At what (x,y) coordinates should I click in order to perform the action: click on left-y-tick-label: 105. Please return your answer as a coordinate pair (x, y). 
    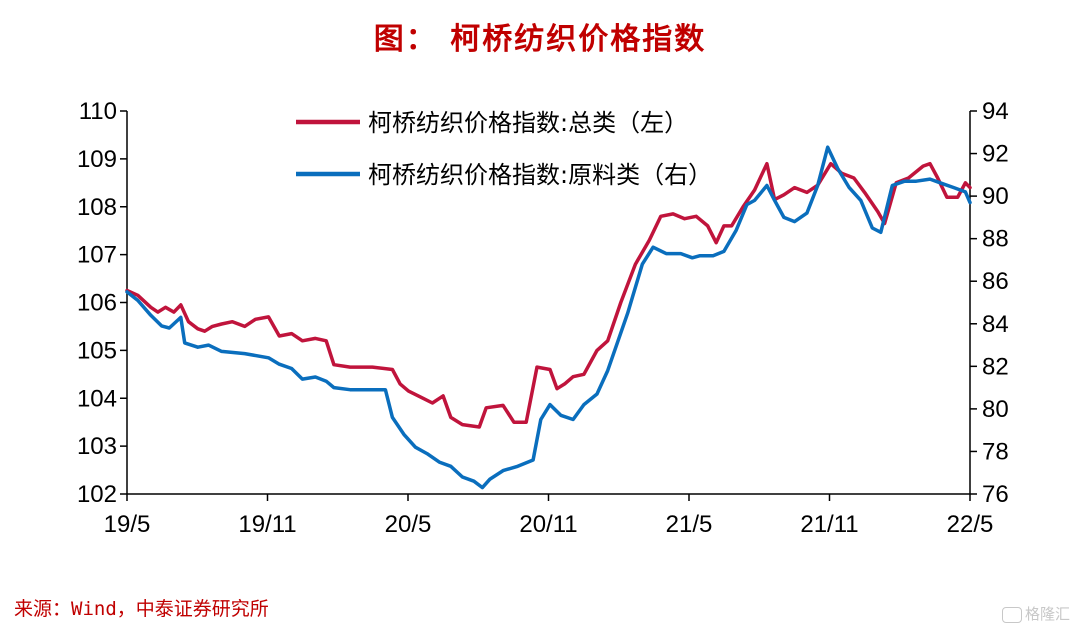
    Looking at the image, I should click on (97, 350).